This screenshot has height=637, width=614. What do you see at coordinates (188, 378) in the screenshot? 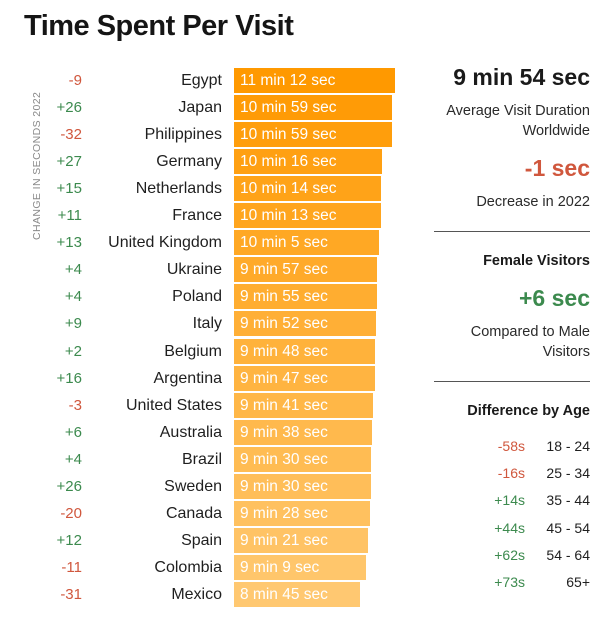
I see `country-label: Argentina` at bounding box center [188, 378].